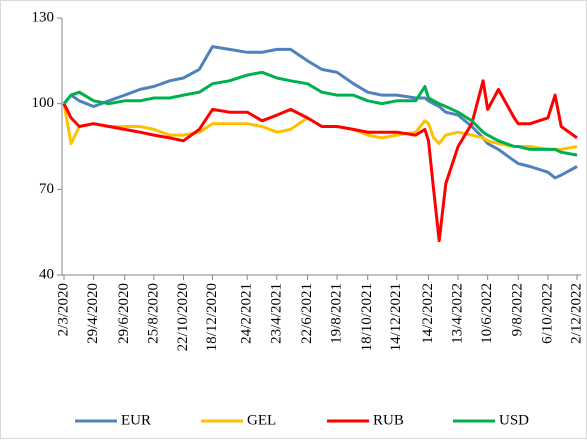 The width and height of the screenshot is (587, 444). What do you see at coordinates (307, 313) in the screenshot?
I see `x-tick-label: 22/6/2021` at bounding box center [307, 313].